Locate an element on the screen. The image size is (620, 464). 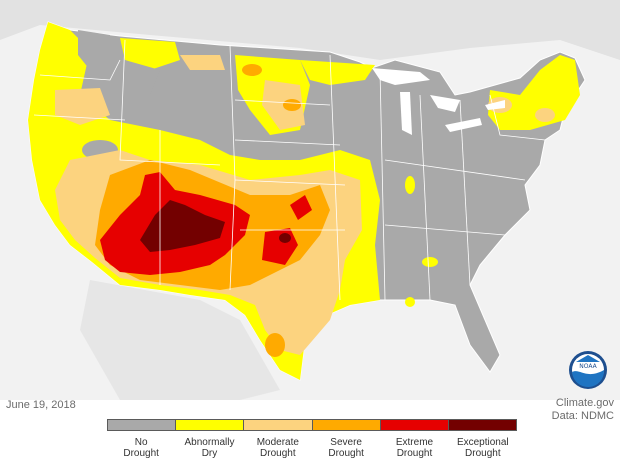
legend-swatch-extreme-drought is located at coordinates (414, 425).